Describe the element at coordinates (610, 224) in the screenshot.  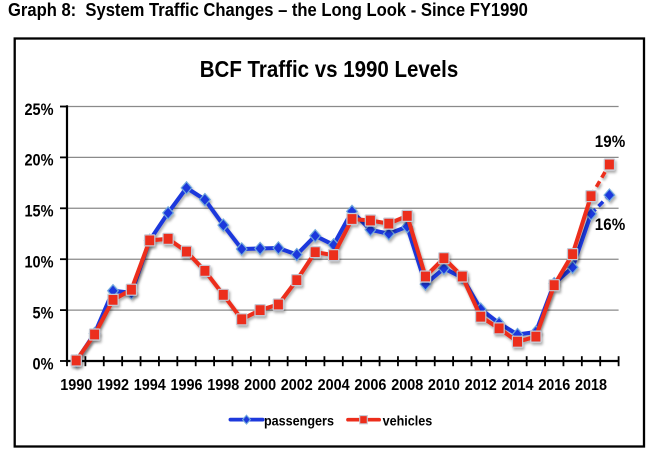
I see `svg-text: 16%` at that location.